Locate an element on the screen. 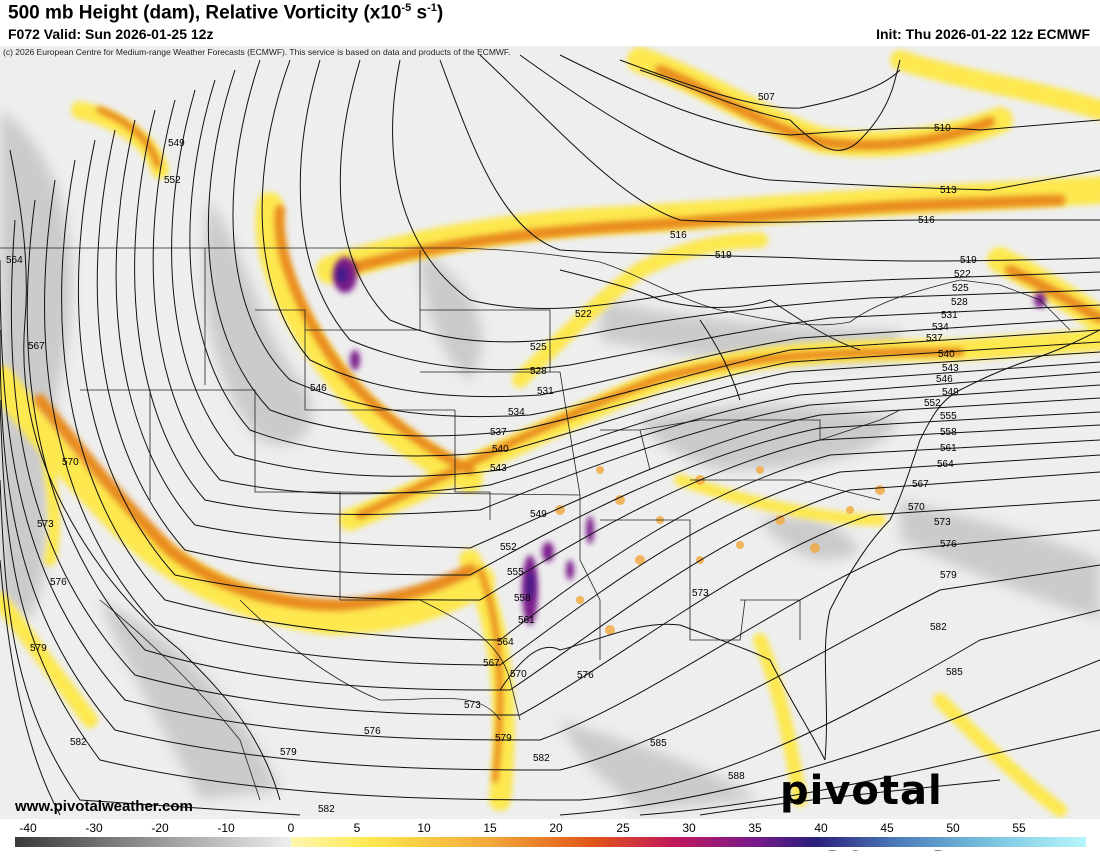 This screenshot has width=1100, height=860. contour-label-564: 564 is located at coordinates (505, 642).